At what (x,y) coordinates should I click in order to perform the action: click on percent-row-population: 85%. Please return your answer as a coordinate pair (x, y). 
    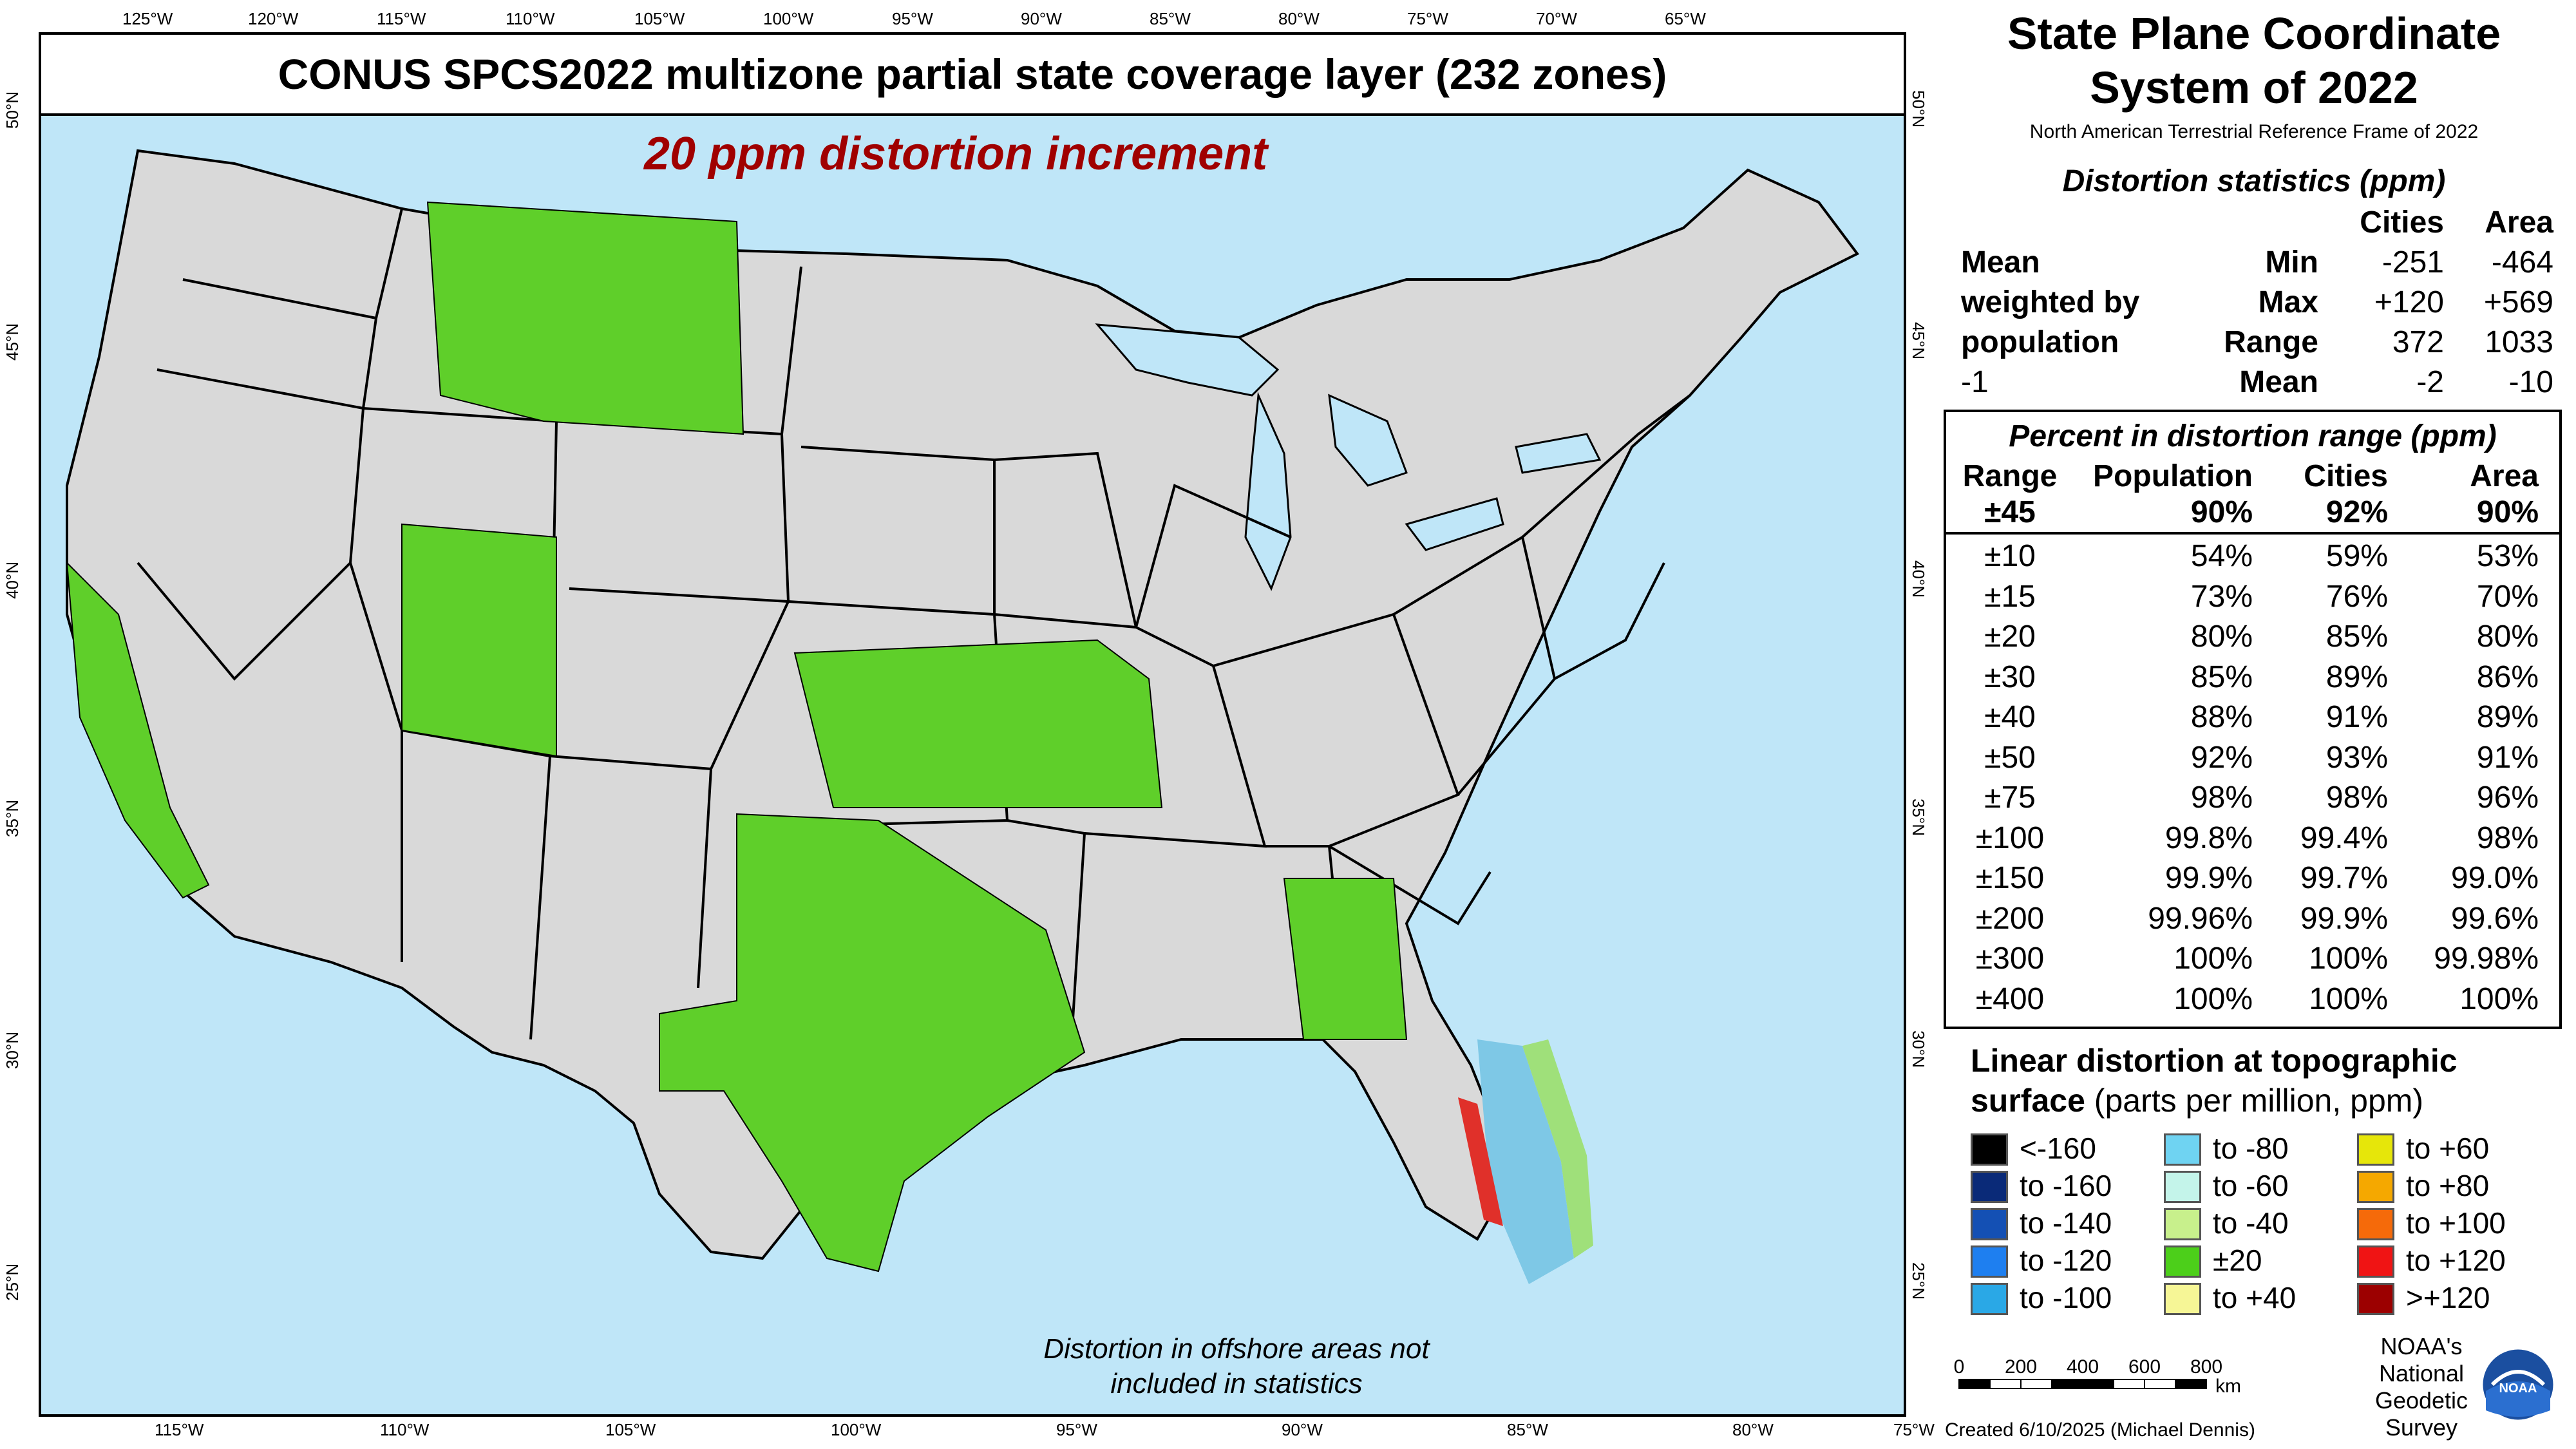
    Looking at the image, I should click on (2221, 677).